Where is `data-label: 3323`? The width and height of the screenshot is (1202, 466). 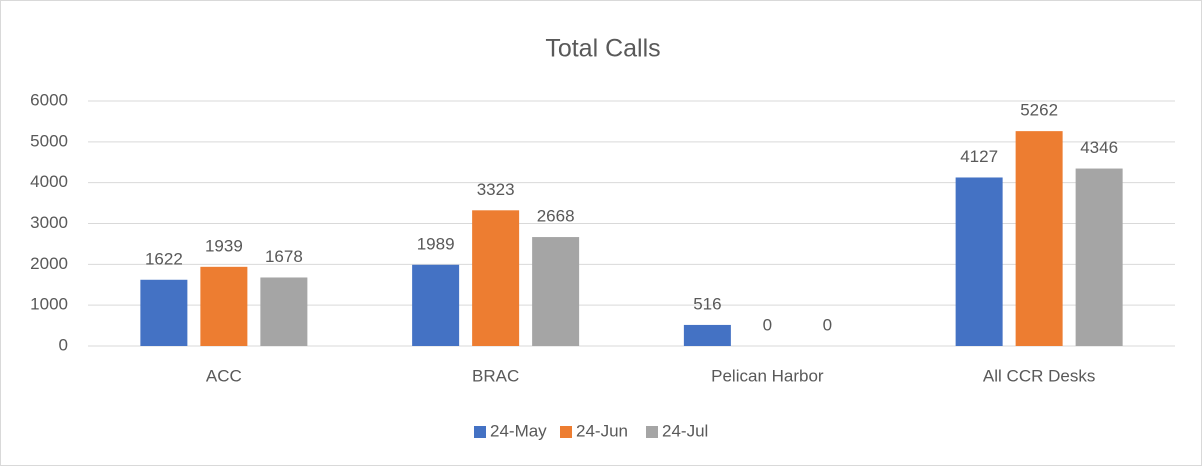
data-label: 3323 is located at coordinates (496, 189).